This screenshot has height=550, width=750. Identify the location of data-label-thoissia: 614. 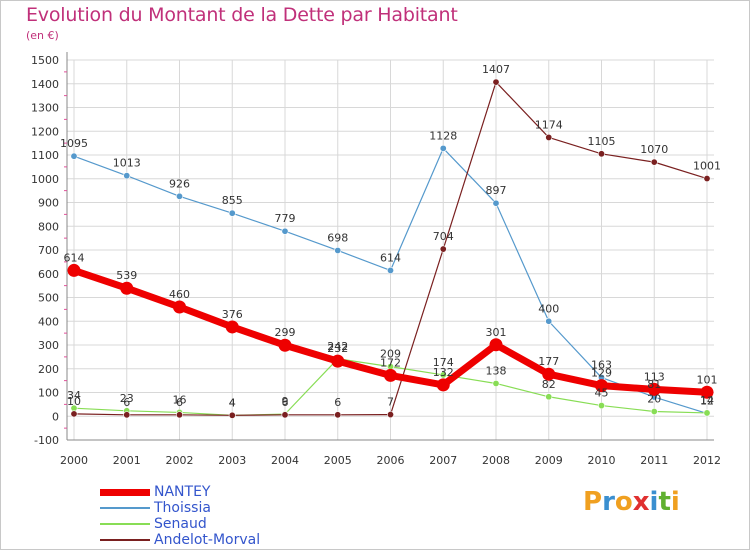
(390, 257).